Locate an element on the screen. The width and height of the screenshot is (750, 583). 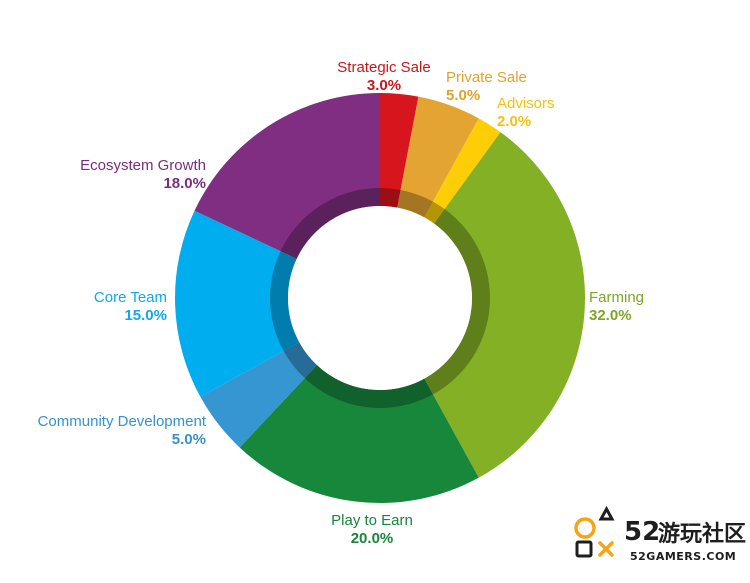
donut-hole is located at coordinates (380, 298).